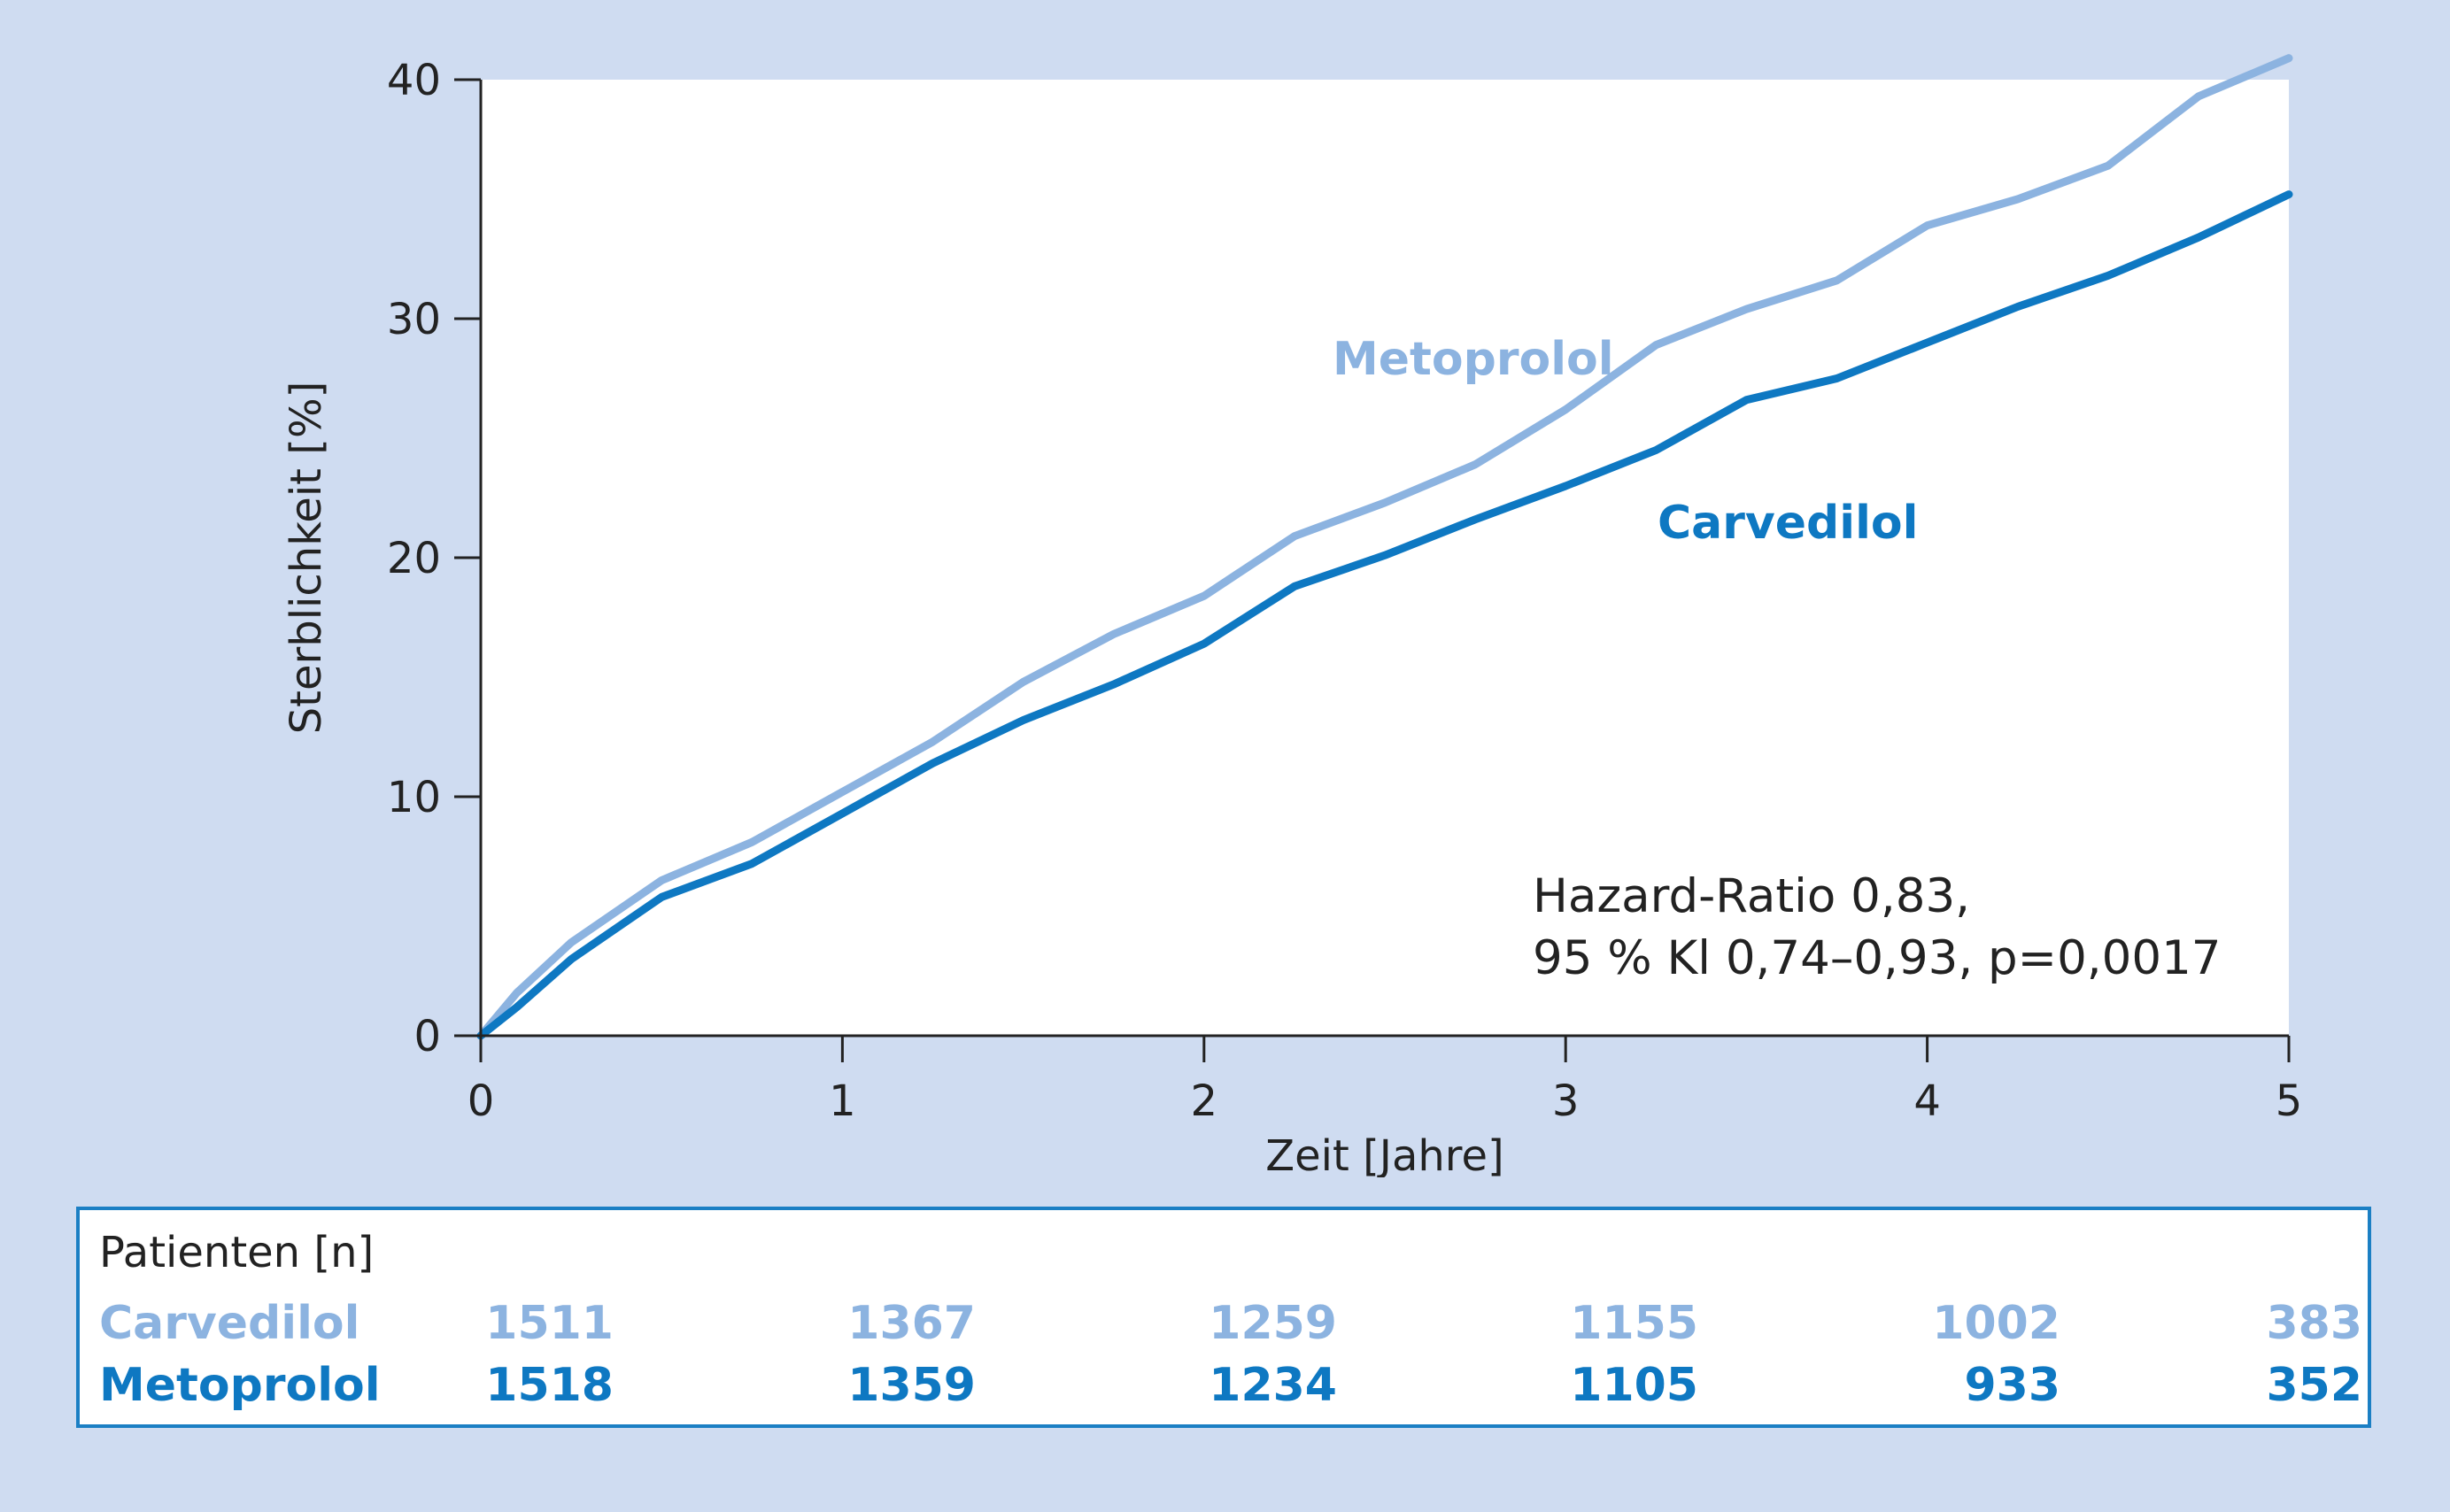  Describe the element at coordinates (1384, 1154) in the screenshot. I see `x-axis-title: Zeit [Jahre]` at that location.